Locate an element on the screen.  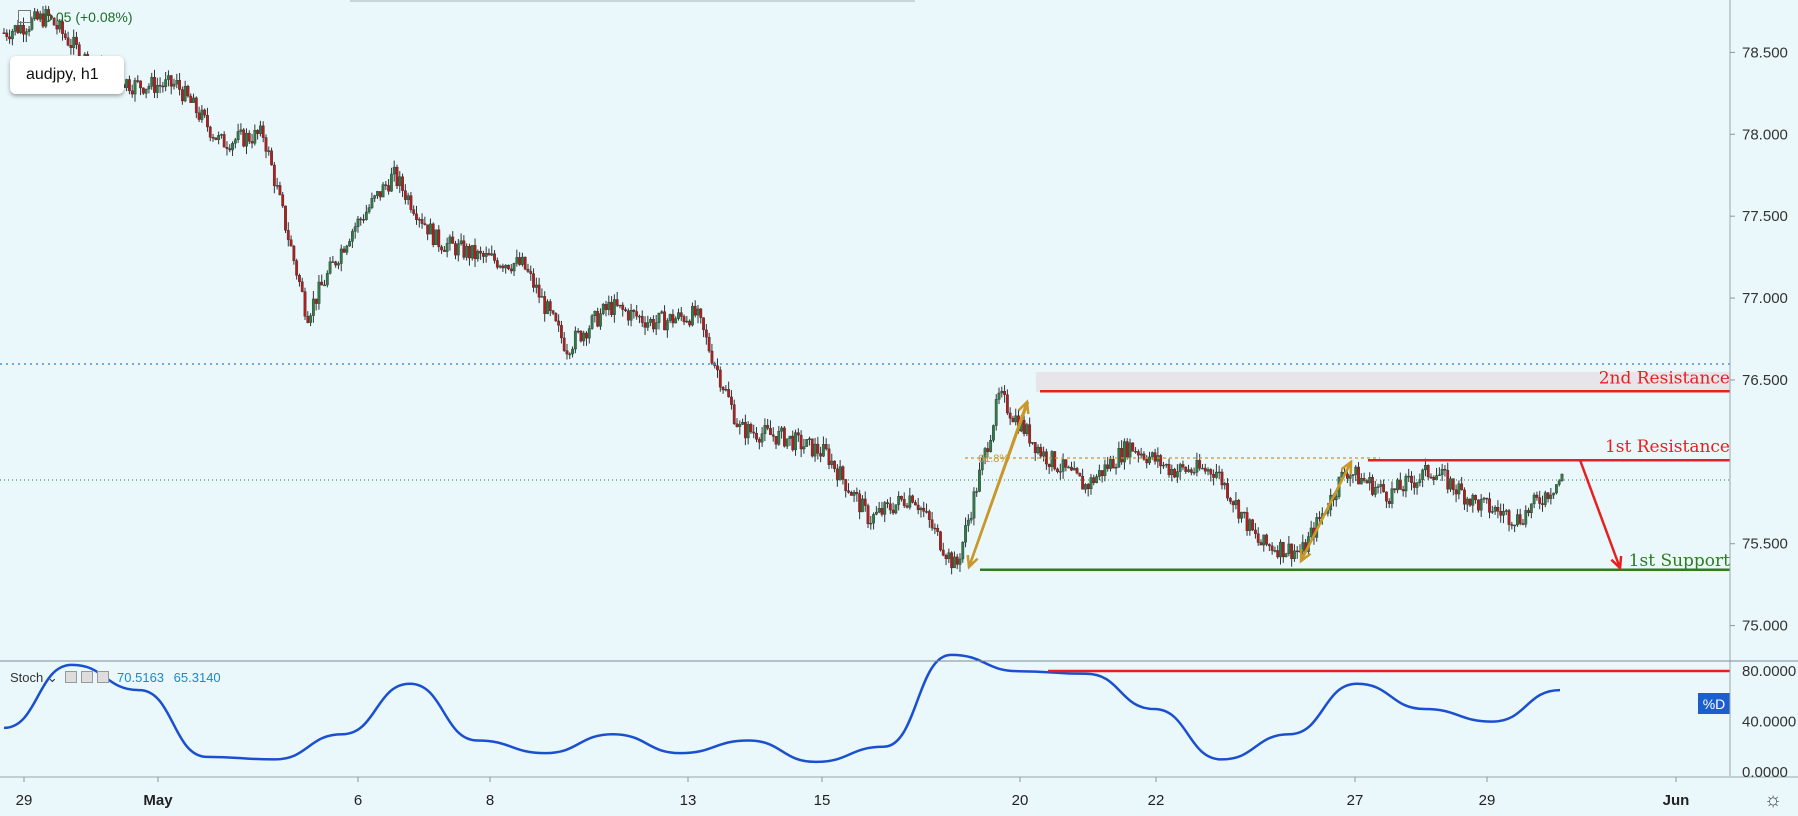
symbol-label: audjpy, h1 is located at coordinates (67, 75).